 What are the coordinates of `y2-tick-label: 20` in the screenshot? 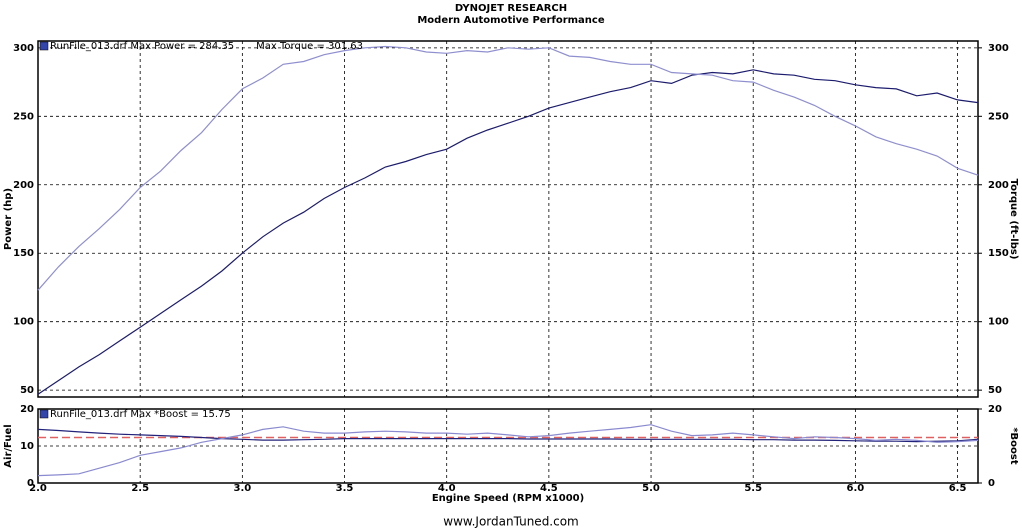 It's located at (995, 409).